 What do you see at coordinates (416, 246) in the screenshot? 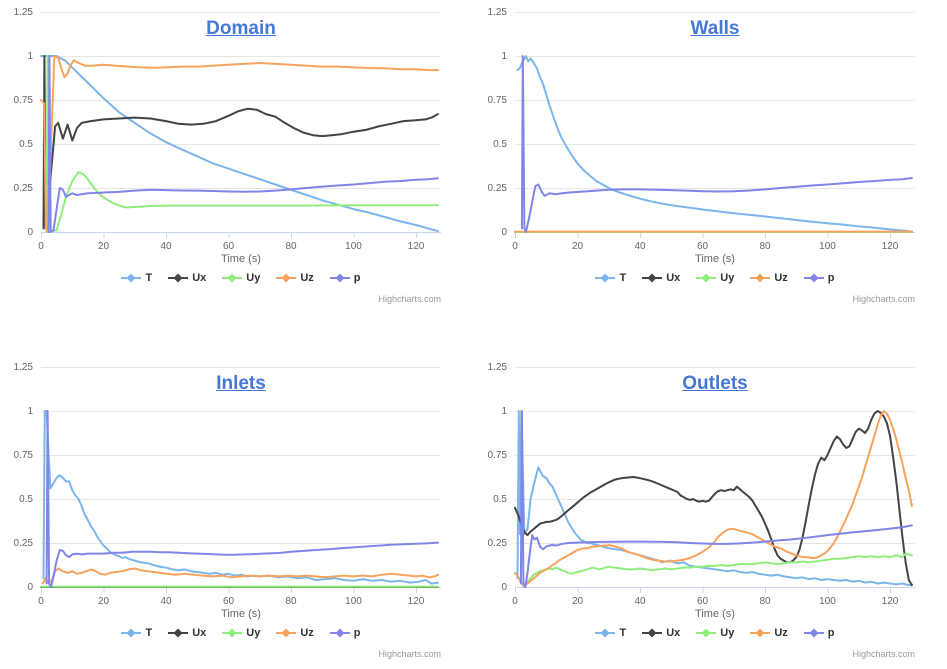
I see `x-axis-label: 120` at bounding box center [416, 246].